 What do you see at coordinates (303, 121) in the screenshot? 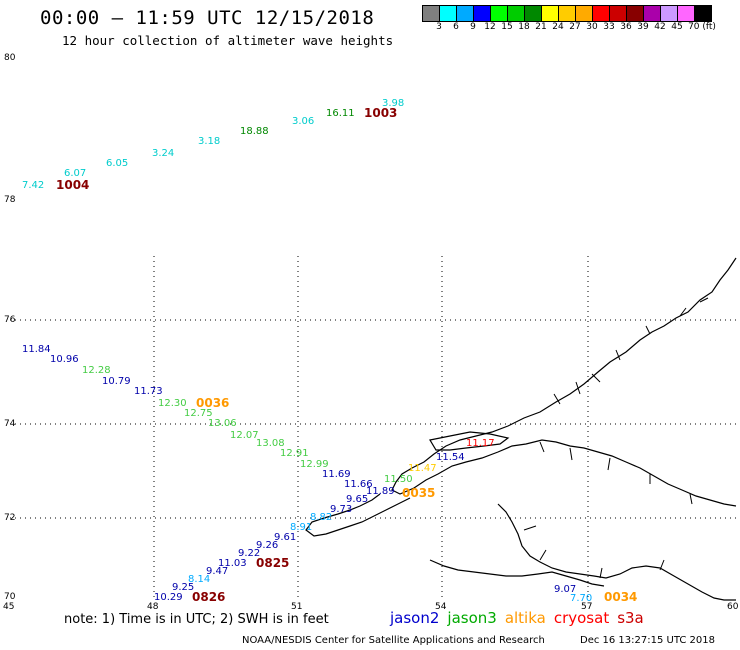
I see `wave-height-label: 3.06` at bounding box center [303, 121].